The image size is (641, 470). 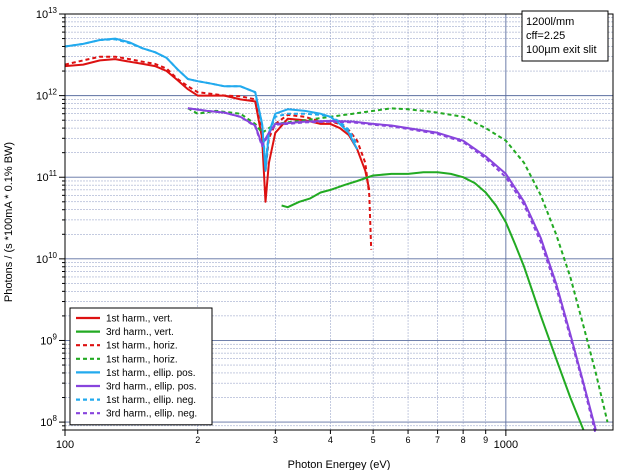 What do you see at coordinates (506, 445) in the screenshot?
I see `x-tick-label: 1000` at bounding box center [506, 445].